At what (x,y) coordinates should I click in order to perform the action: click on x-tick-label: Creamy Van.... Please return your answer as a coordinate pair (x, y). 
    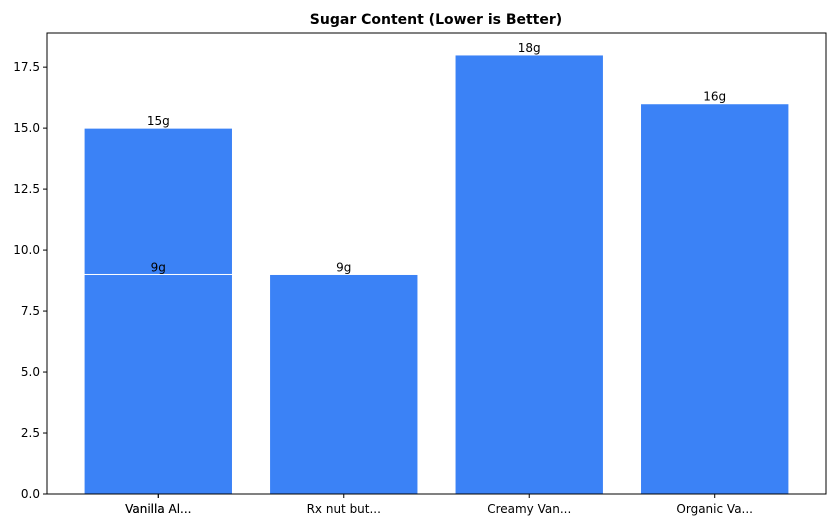
    Looking at the image, I should click on (529, 509).